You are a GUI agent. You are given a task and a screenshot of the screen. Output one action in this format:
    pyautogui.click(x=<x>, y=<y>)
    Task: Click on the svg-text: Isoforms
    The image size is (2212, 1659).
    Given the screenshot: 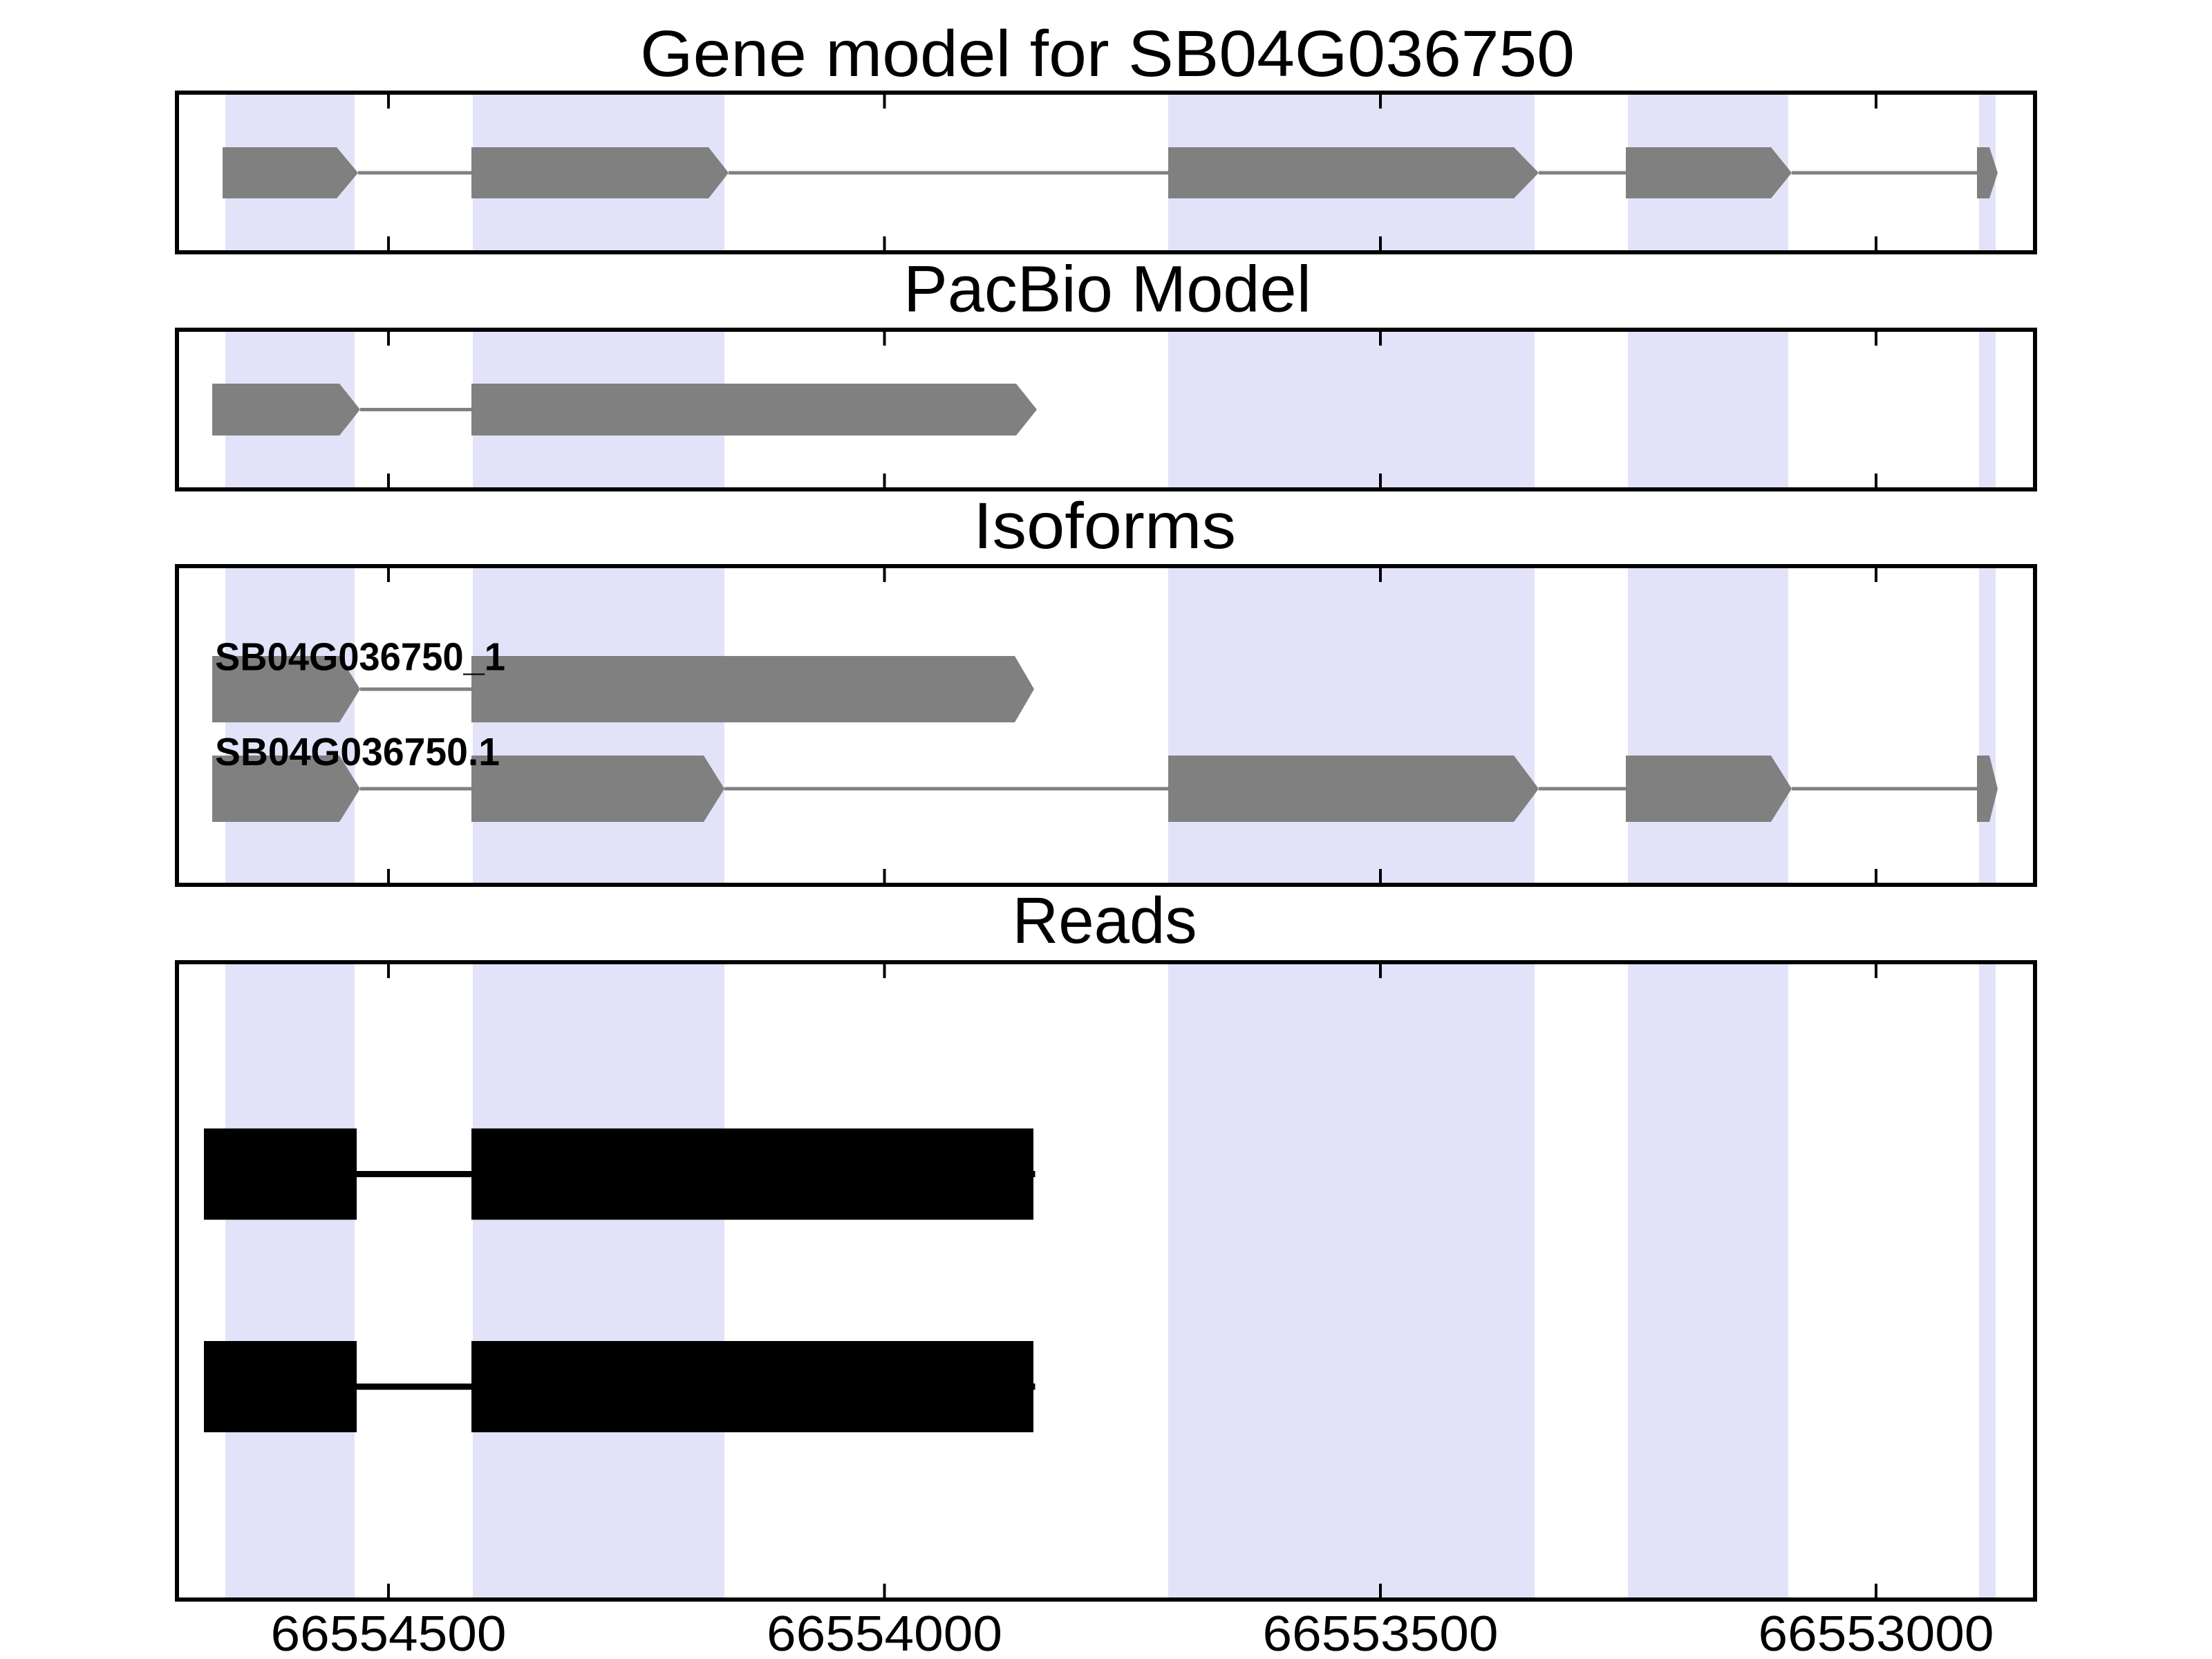 What is the action you would take?
    pyautogui.click(x=1104, y=526)
    